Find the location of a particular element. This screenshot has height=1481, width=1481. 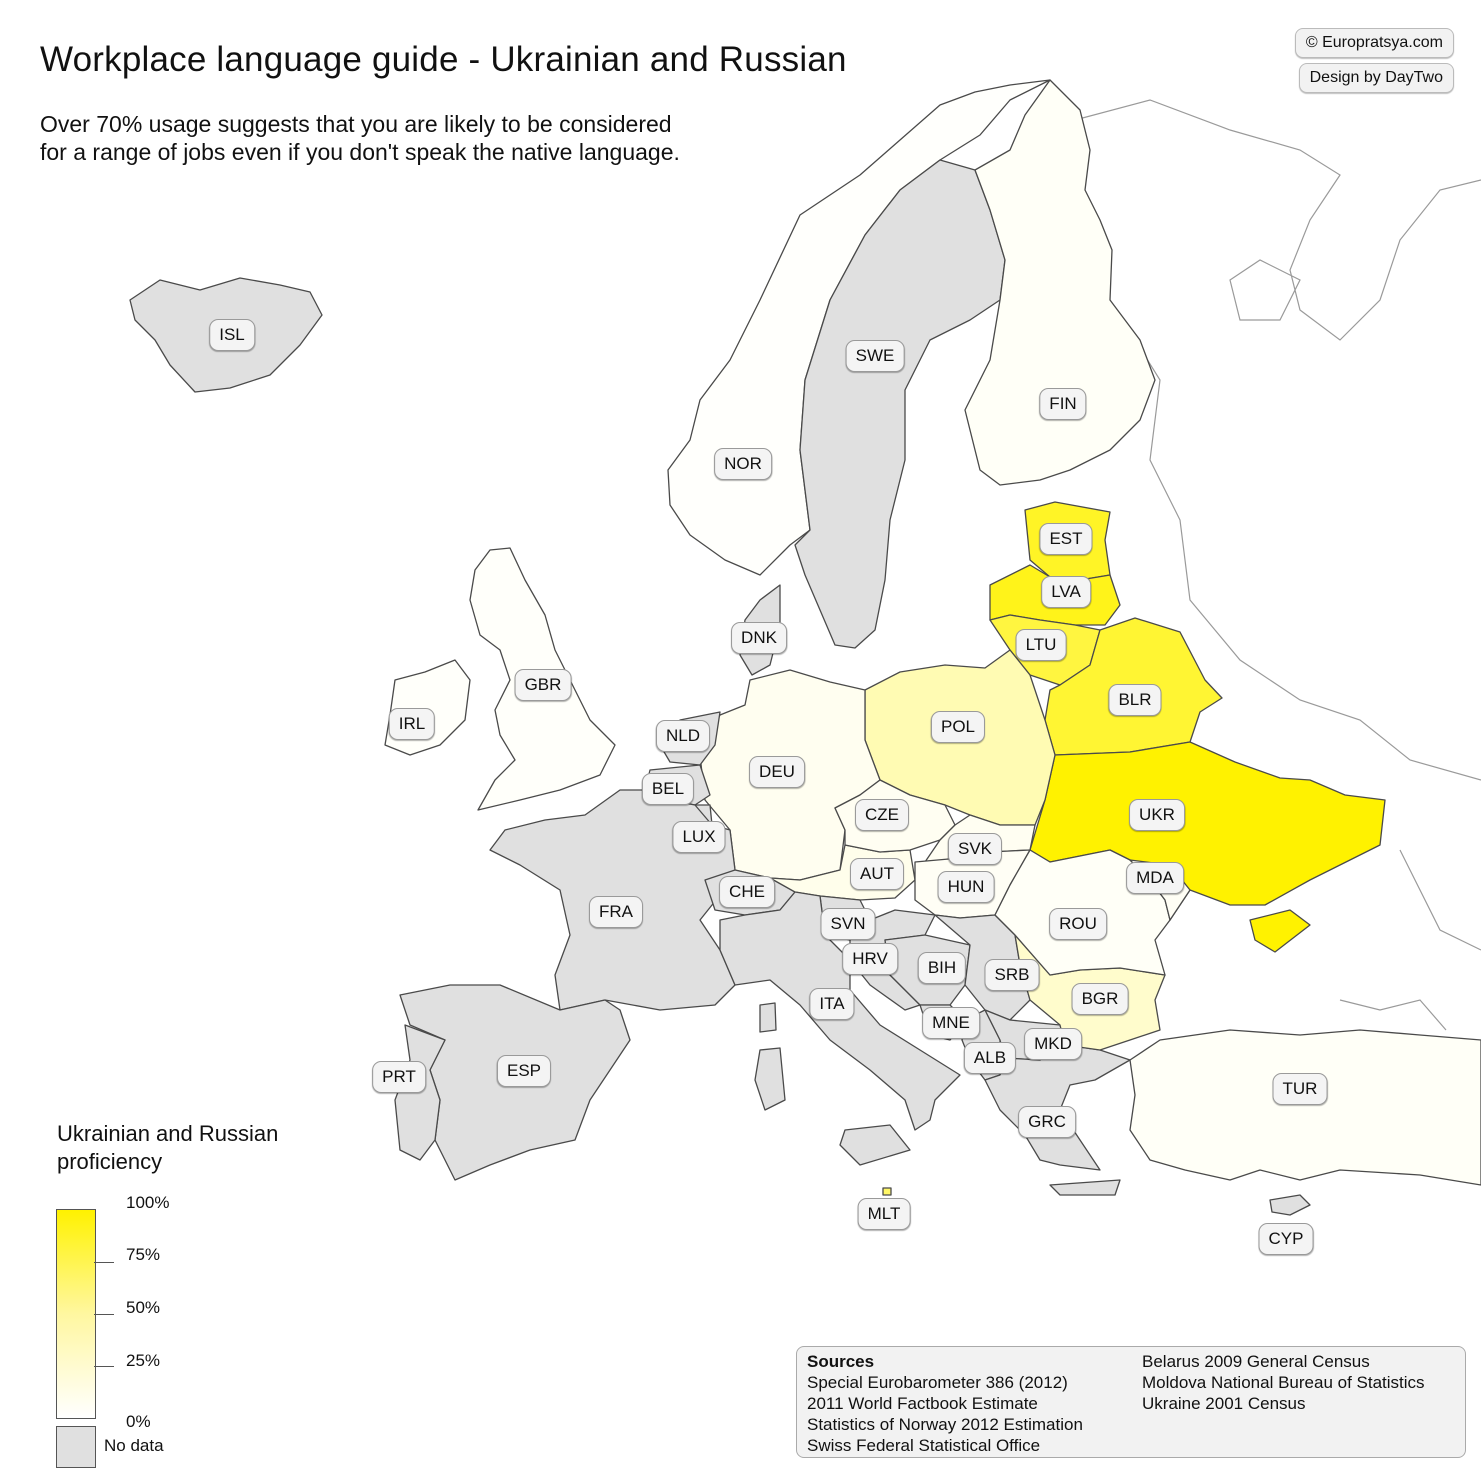

legend-color-scale is located at coordinates (76, 1314).